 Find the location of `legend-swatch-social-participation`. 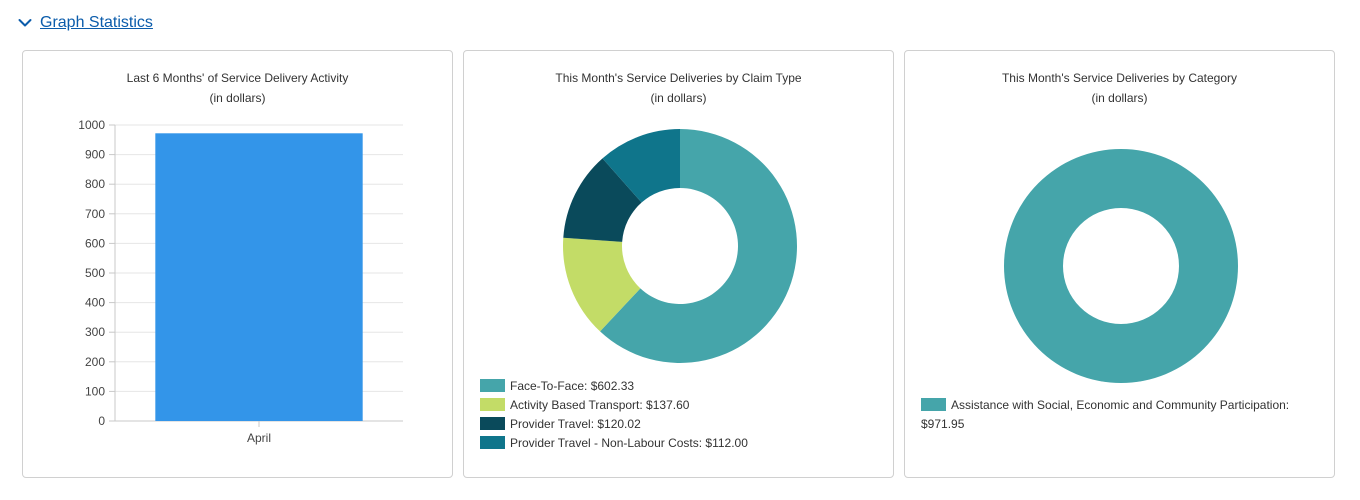

legend-swatch-social-participation is located at coordinates (933, 404).